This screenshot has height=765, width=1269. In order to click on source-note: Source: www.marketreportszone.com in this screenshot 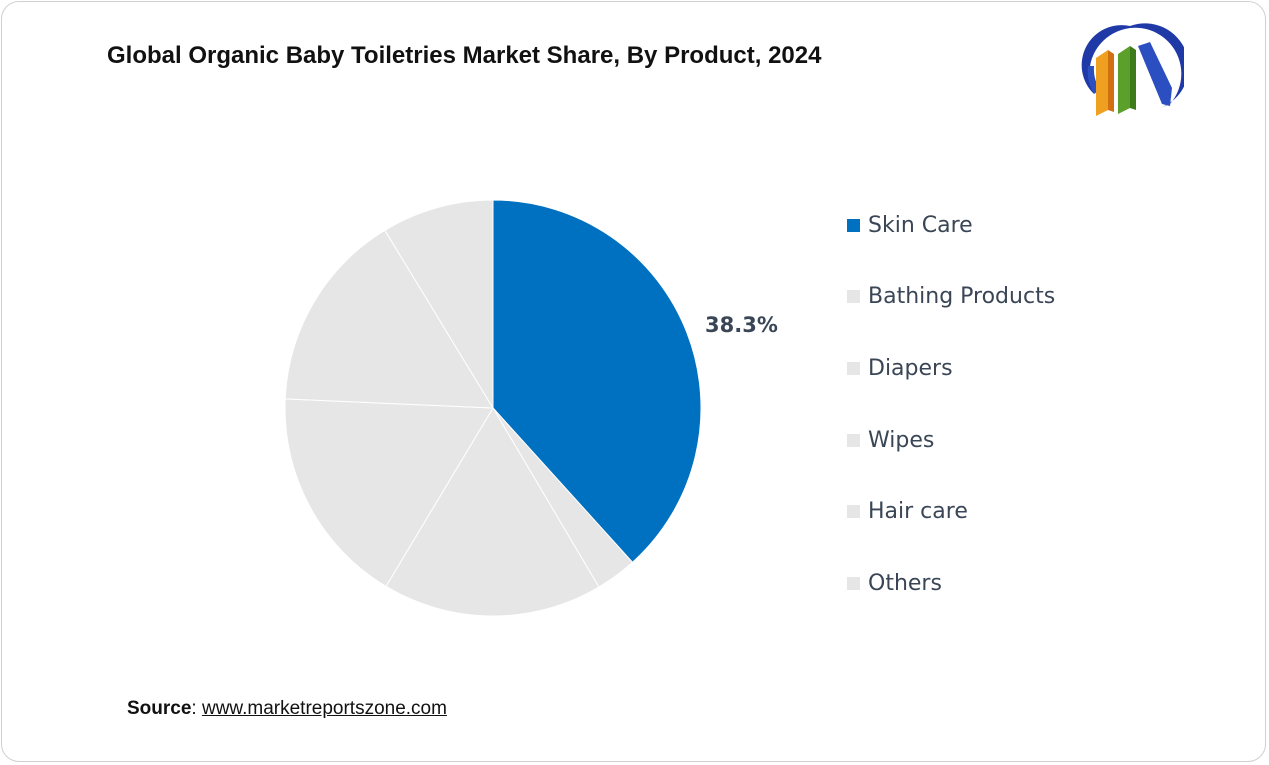, I will do `click(287, 709)`.